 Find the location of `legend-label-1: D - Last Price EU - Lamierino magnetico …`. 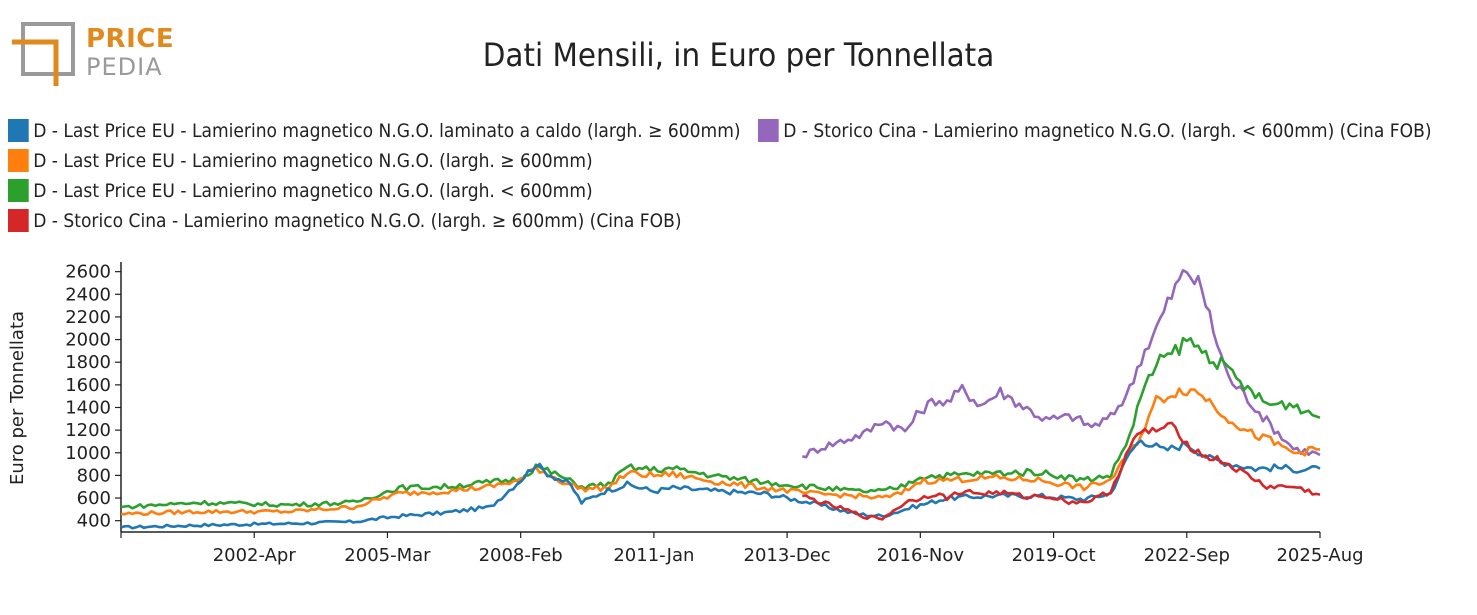

legend-label-1: D - Last Price EU - Lamierino magnetico … is located at coordinates (387, 130).